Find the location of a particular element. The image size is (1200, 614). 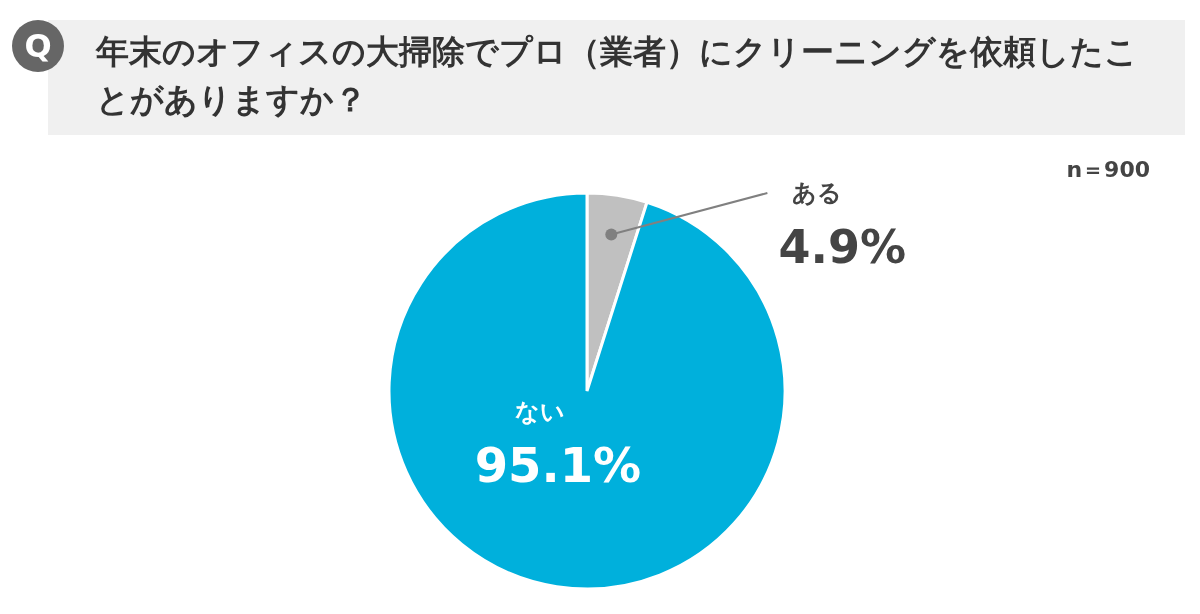

slice-label: ない is located at coordinates (539, 411).